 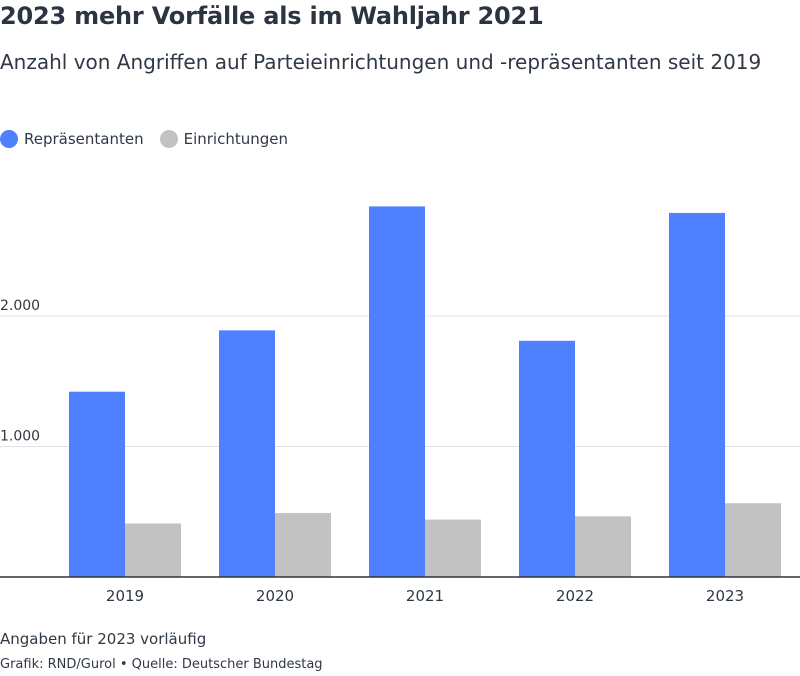 What do you see at coordinates (397, 391) in the screenshot?
I see `bar-repraesentanten-2021` at bounding box center [397, 391].